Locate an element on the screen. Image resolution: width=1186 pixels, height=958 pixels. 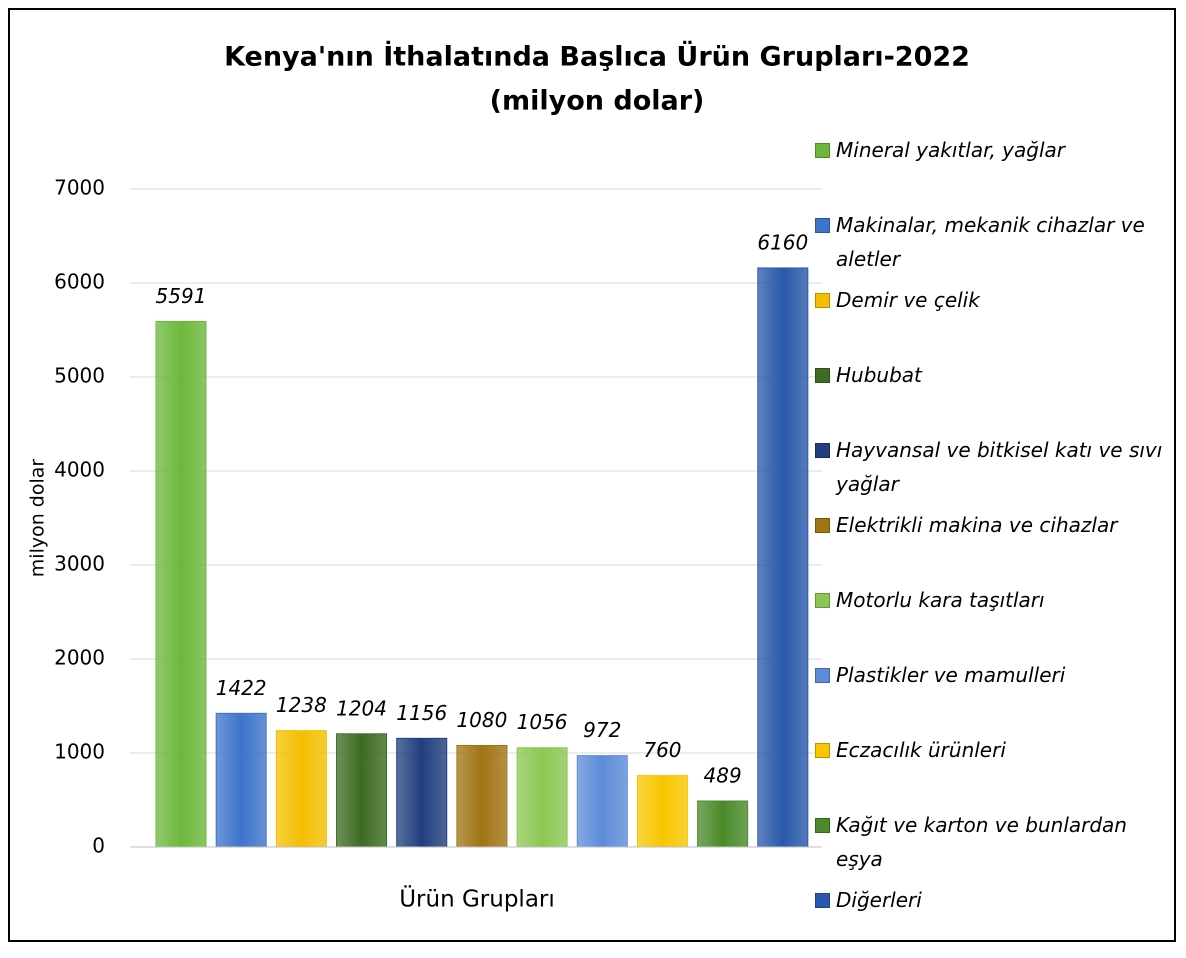
legend-label: Mineral yakıtlar, yağlar is located at coordinates (950, 150).